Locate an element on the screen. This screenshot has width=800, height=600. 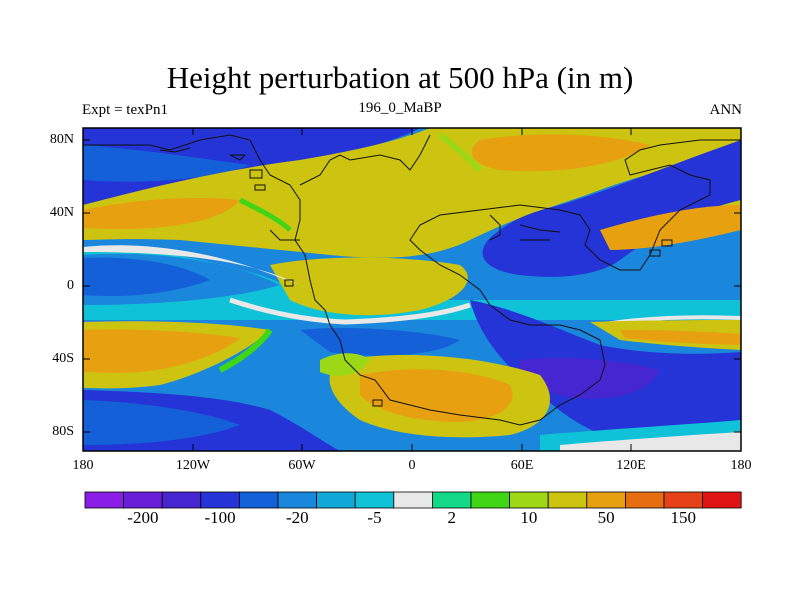
colorbar is located at coordinates (413, 500).